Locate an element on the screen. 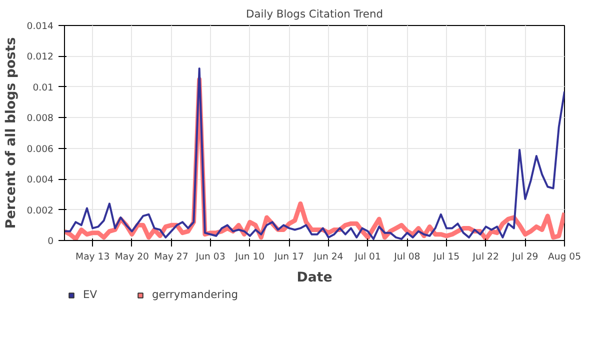 The width and height of the screenshot is (600, 350). legend-label: gerrymandering is located at coordinates (195, 294).